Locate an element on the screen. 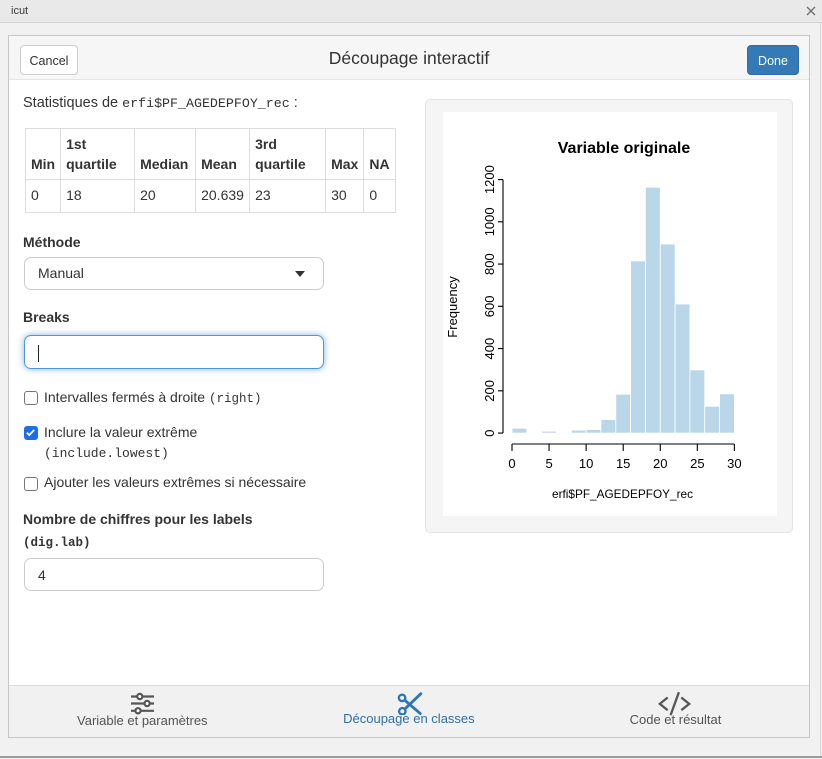 The width and height of the screenshot is (822, 759). svg-text: Variable originale is located at coordinates (624, 148).